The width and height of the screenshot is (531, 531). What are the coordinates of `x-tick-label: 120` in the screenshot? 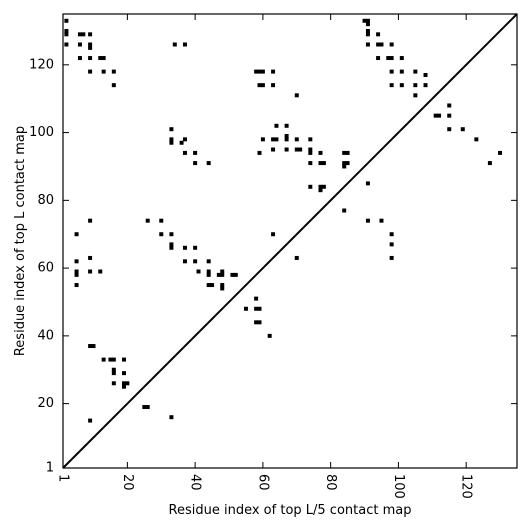 It's located at (466, 486).